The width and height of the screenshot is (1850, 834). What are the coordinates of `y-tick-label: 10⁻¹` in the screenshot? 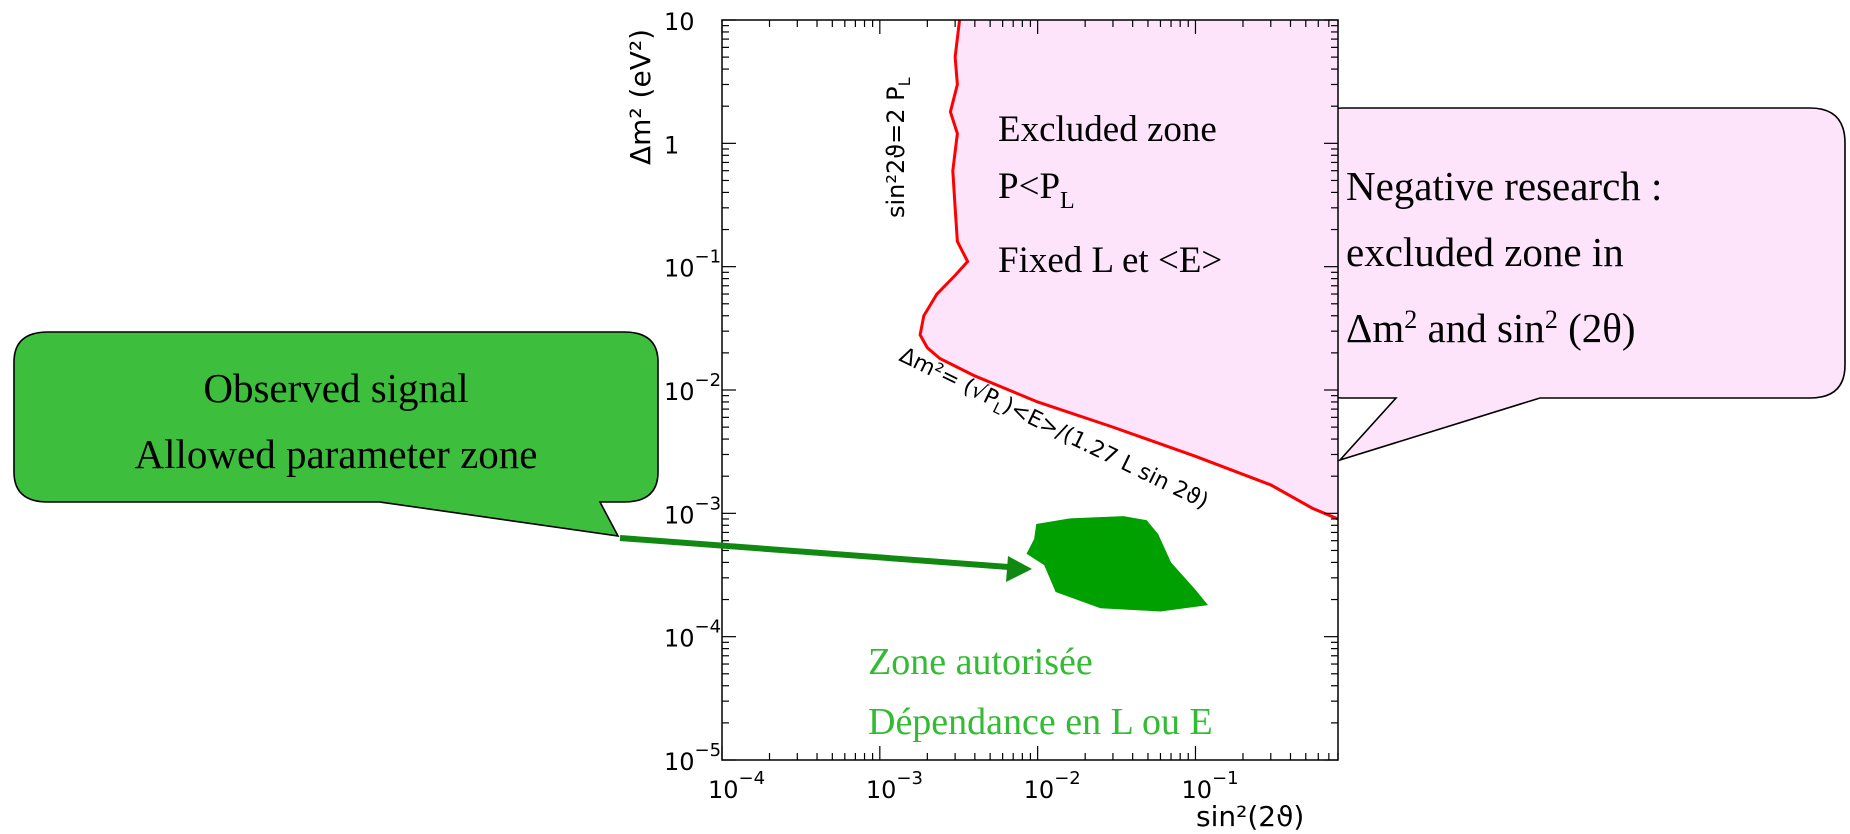 It's located at (692, 265).